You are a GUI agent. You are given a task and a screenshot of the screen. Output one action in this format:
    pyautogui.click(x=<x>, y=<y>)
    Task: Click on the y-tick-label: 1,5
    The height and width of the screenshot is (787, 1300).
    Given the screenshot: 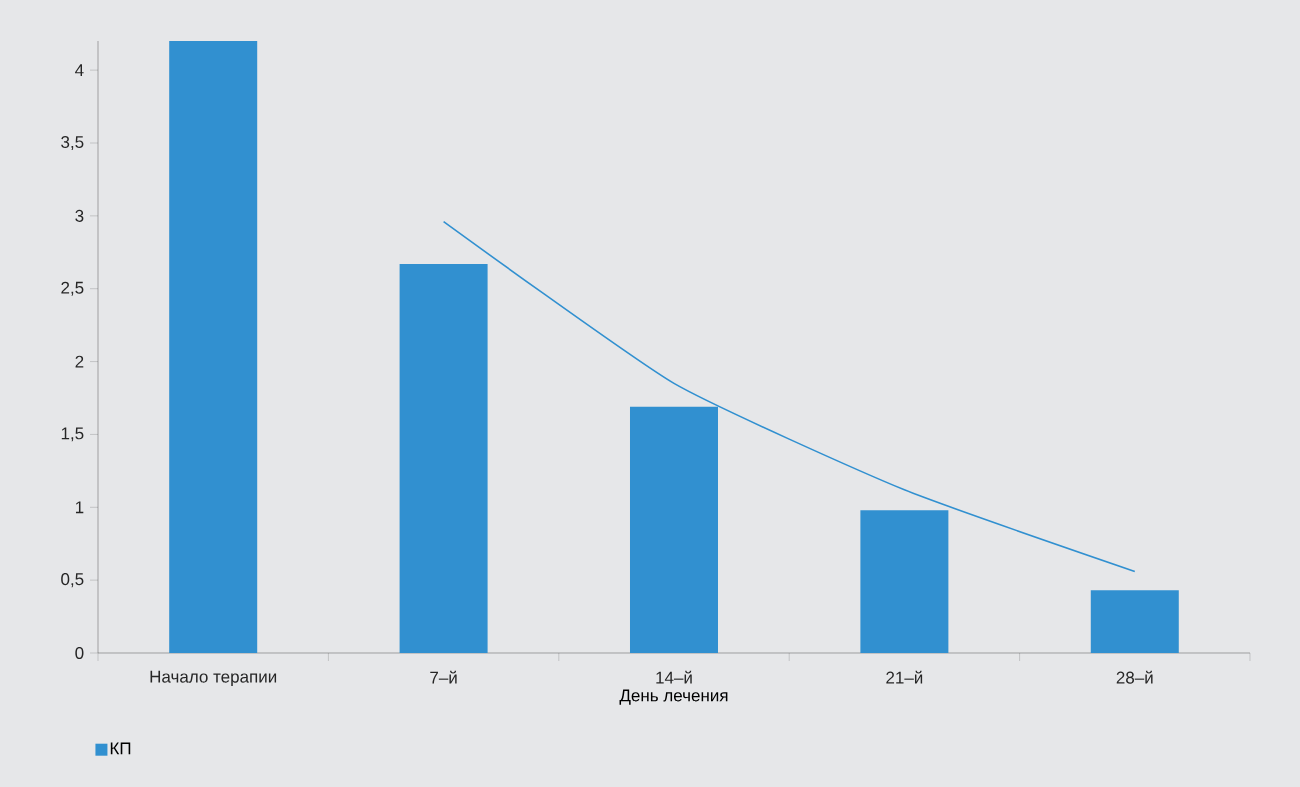 What is the action you would take?
    pyautogui.click(x=72, y=434)
    